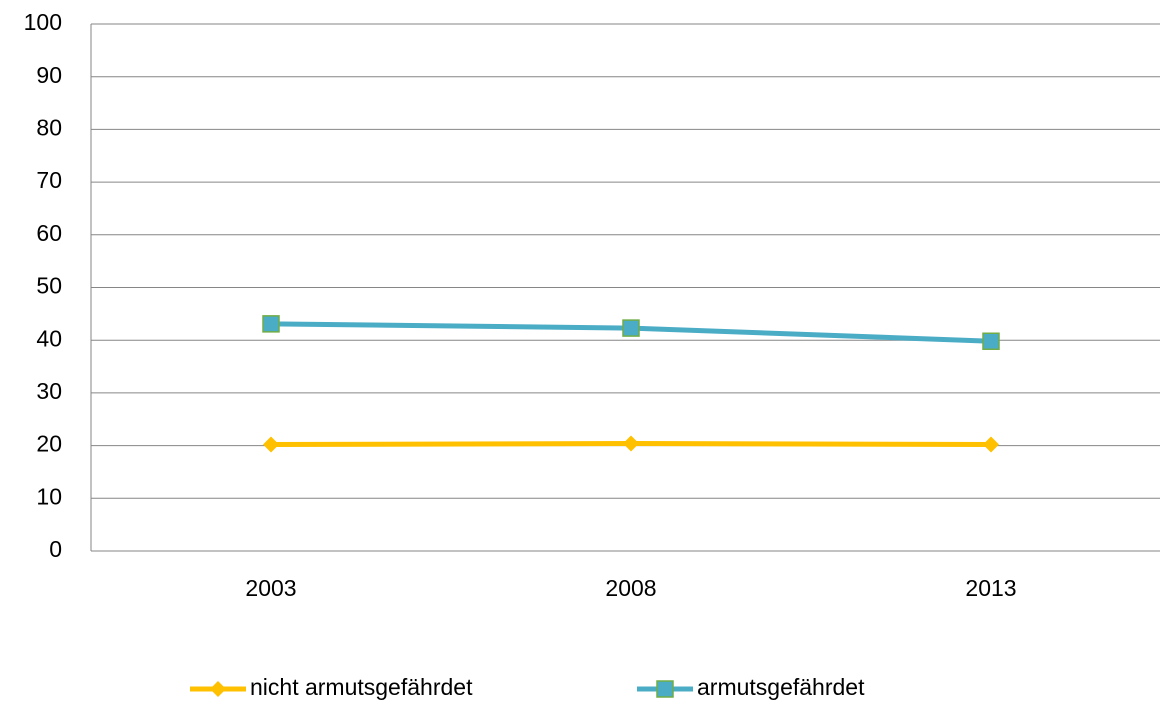  Describe the element at coordinates (49, 338) in the screenshot. I see `y-tick-label: 40` at that location.